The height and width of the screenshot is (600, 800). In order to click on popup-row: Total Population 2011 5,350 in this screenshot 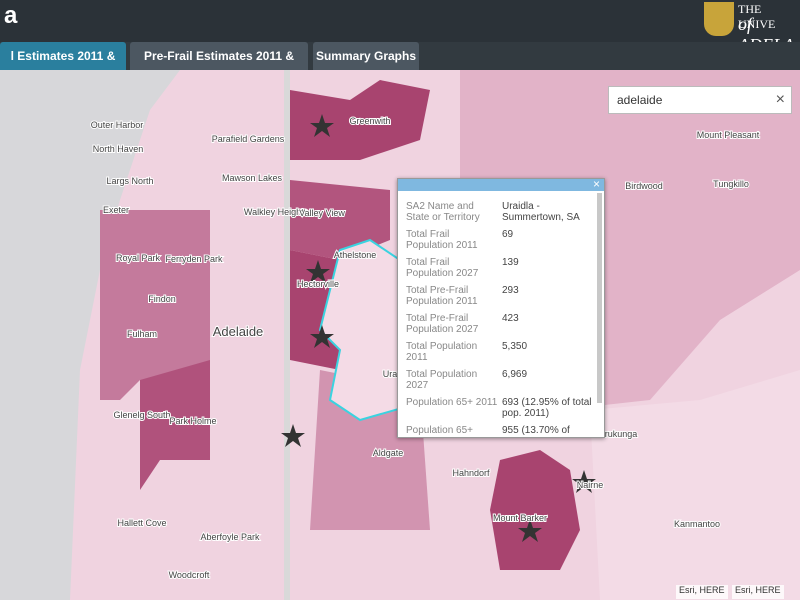, I will do `click(501, 353)`.